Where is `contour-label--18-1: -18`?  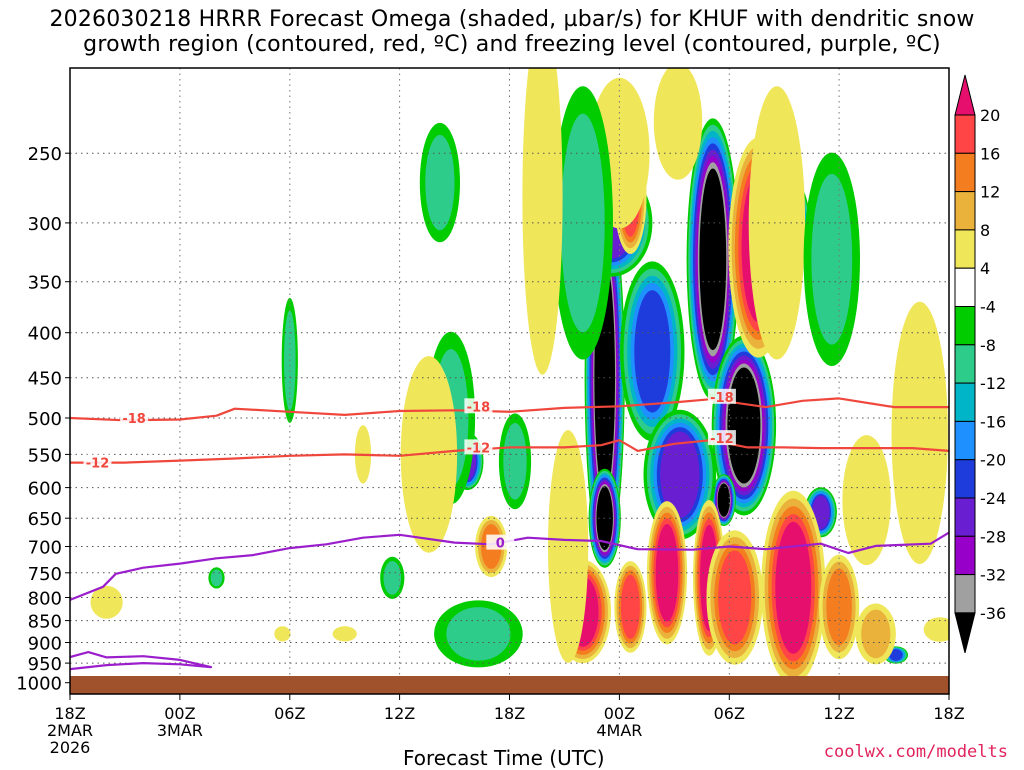
contour-label--18-1: -18 is located at coordinates (479, 407).